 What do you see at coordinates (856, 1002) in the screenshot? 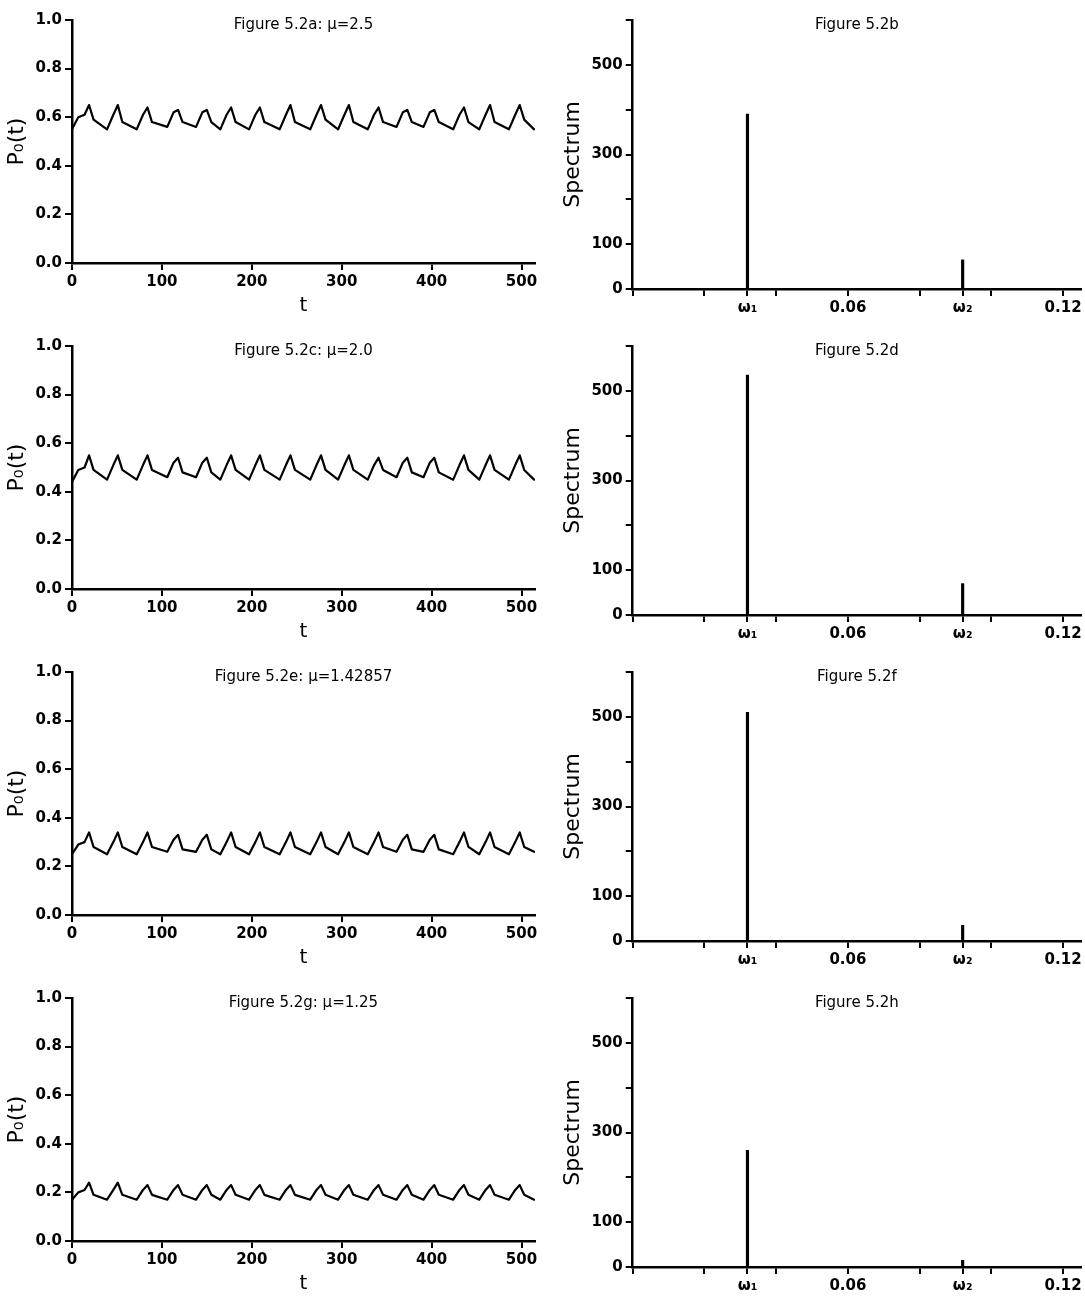
I see `chart-title: Figure 5.2h` at bounding box center [856, 1002].